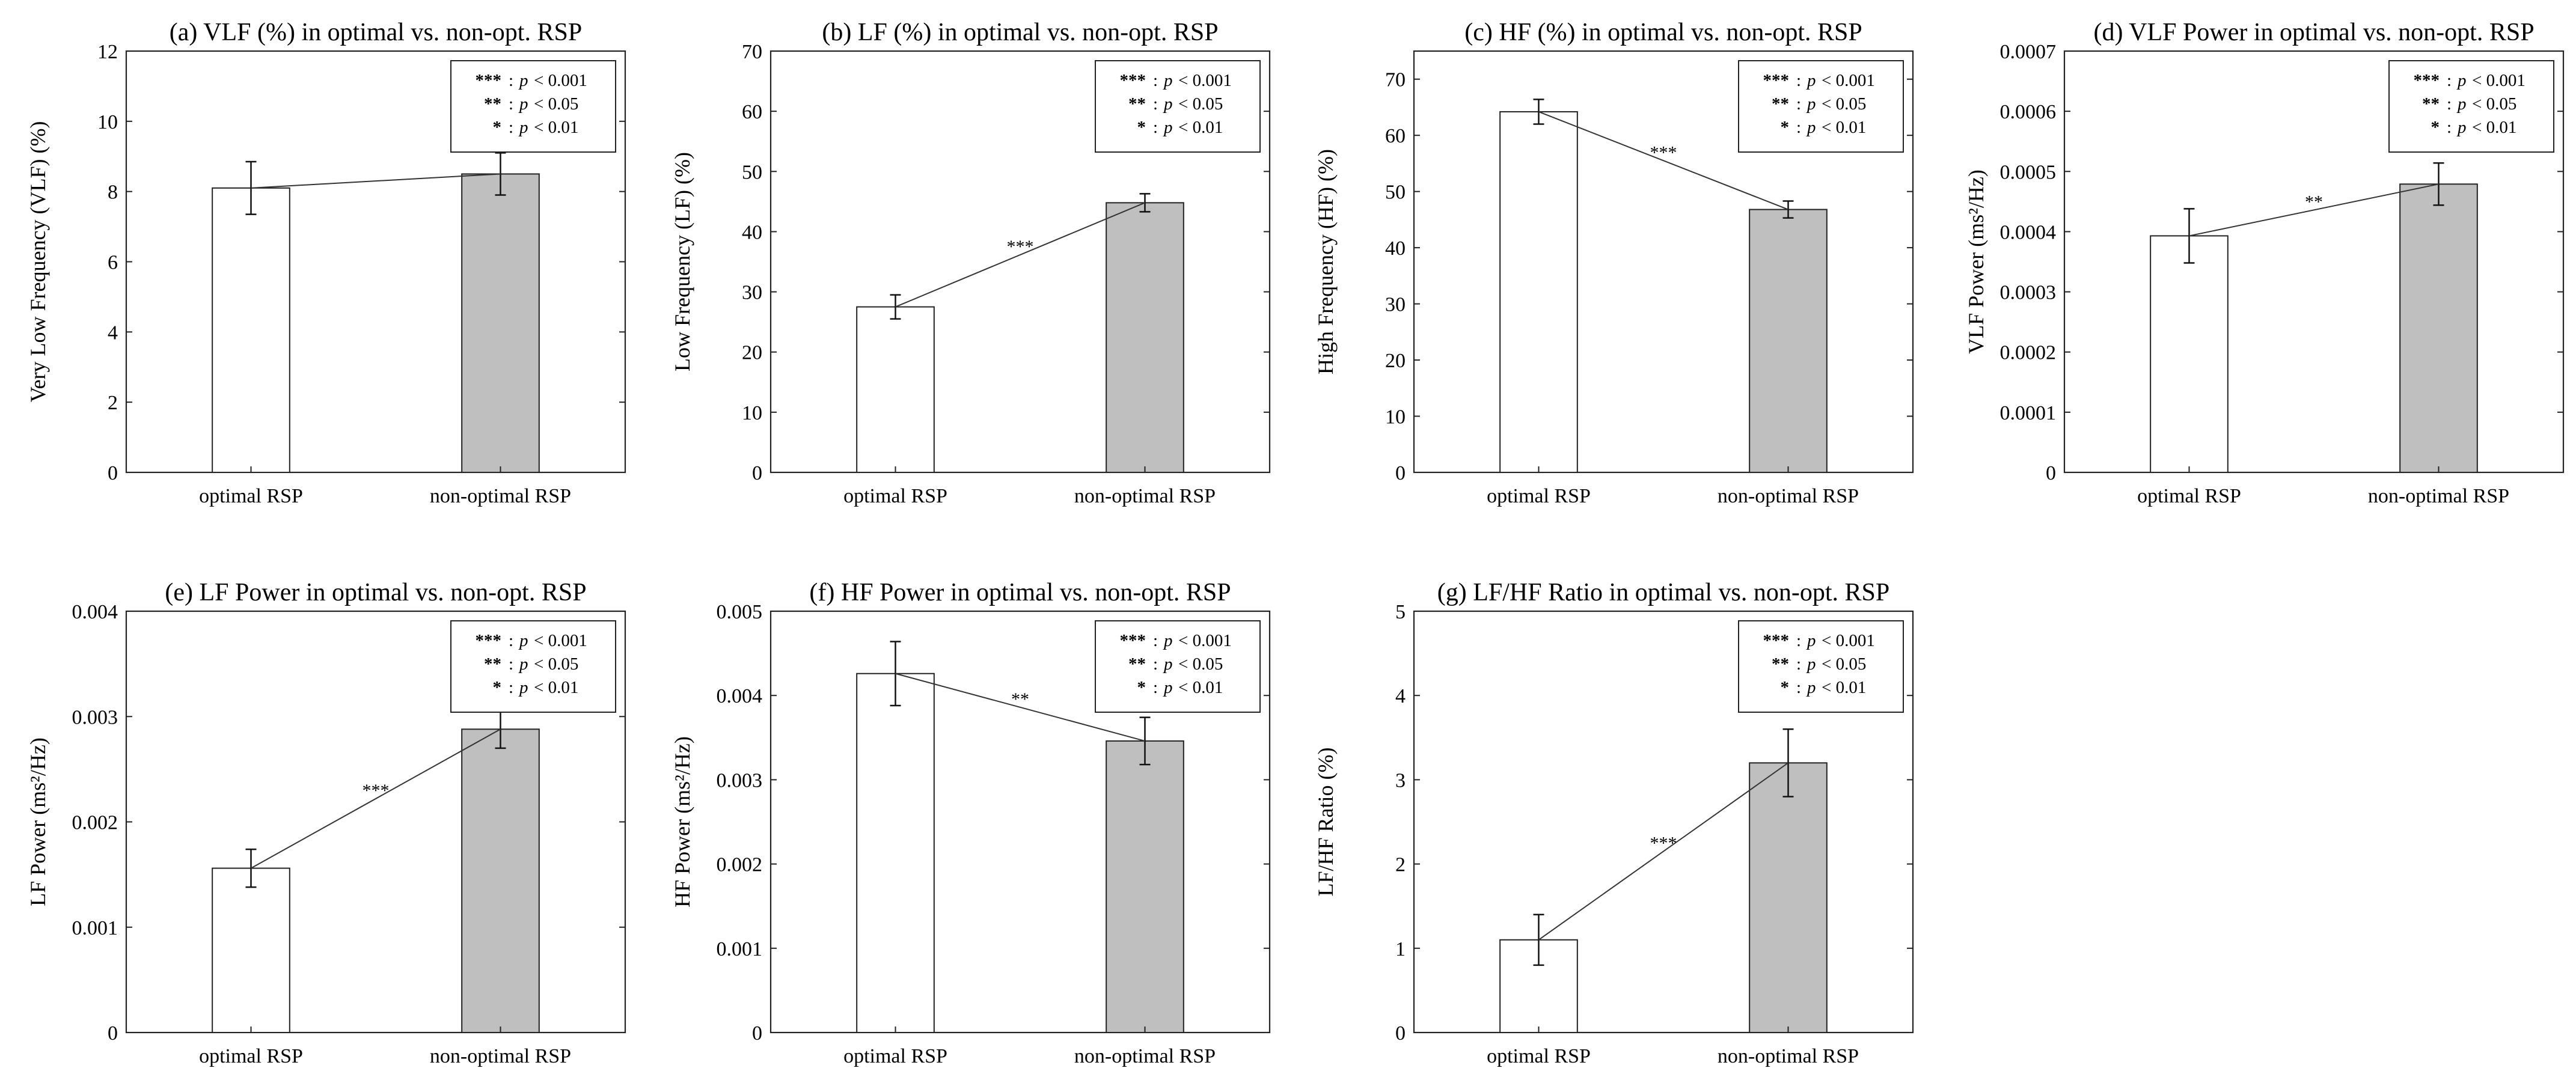 The width and height of the screenshot is (2576, 1080). Describe the element at coordinates (2028, 413) in the screenshot. I see `y-tick-label: 0.0001` at that location.